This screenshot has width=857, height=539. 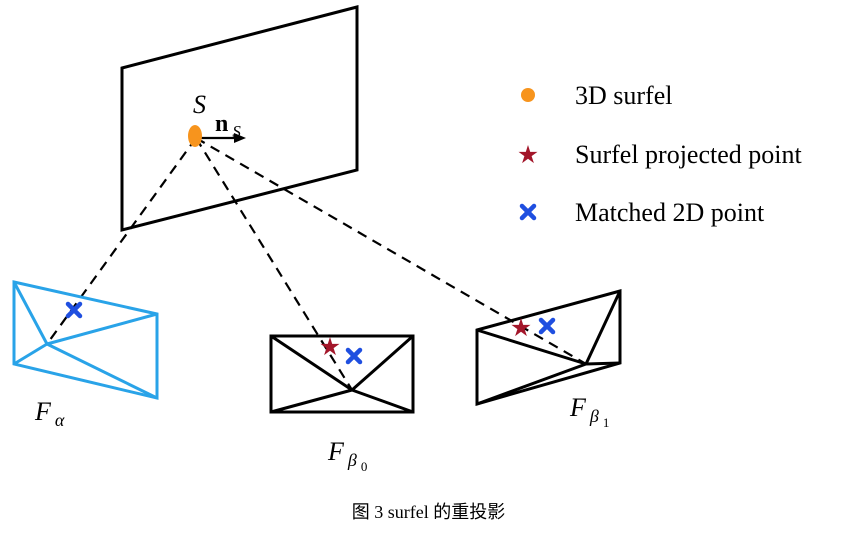 I want to click on figure-caption: 图 3 surfel 的重投影, so click(x=428, y=512).